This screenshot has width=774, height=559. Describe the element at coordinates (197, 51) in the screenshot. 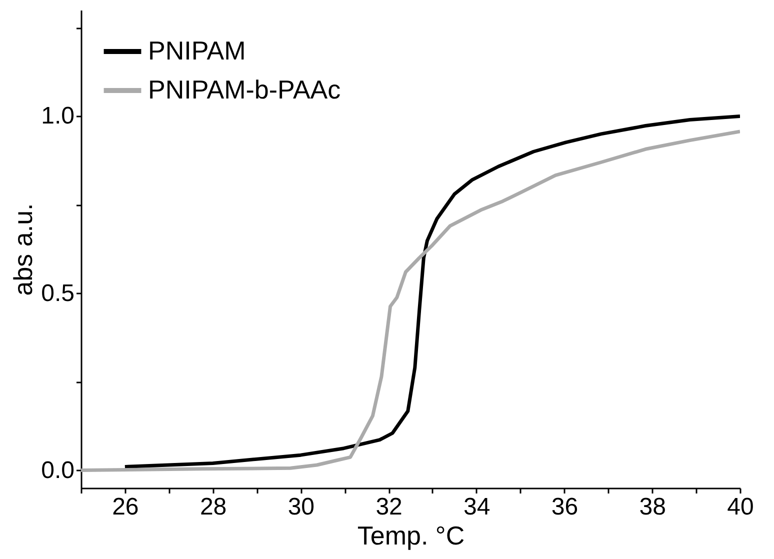

I see `legend-label: PNIPAM` at that location.